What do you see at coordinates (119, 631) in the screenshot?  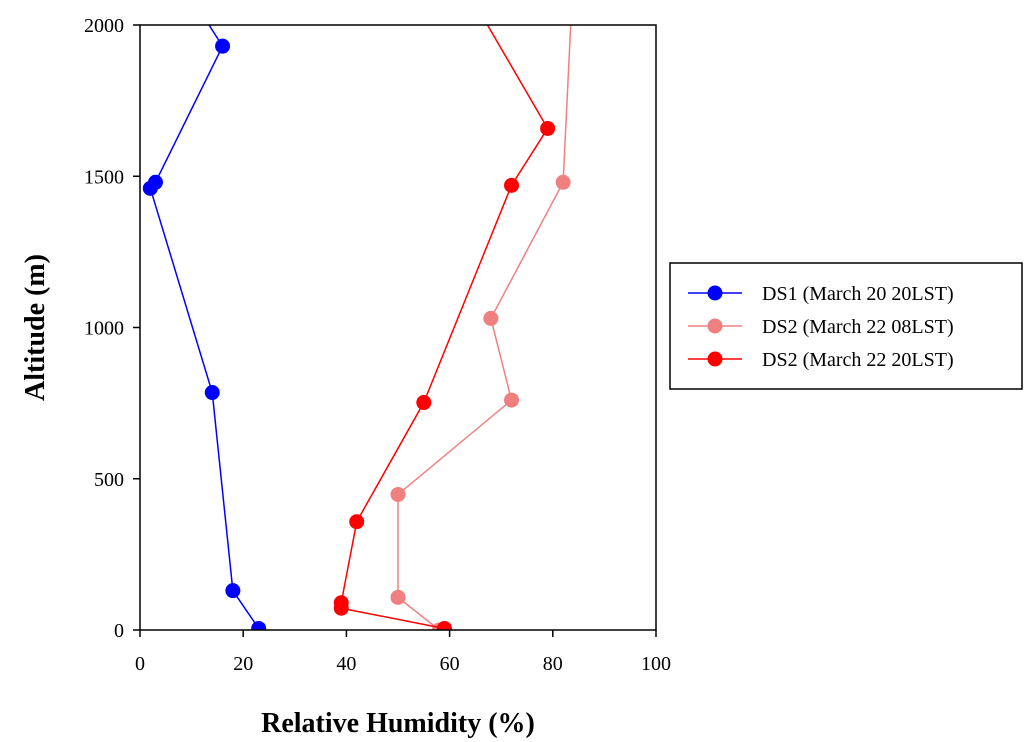 I see `y-tick-label: 0` at bounding box center [119, 631].